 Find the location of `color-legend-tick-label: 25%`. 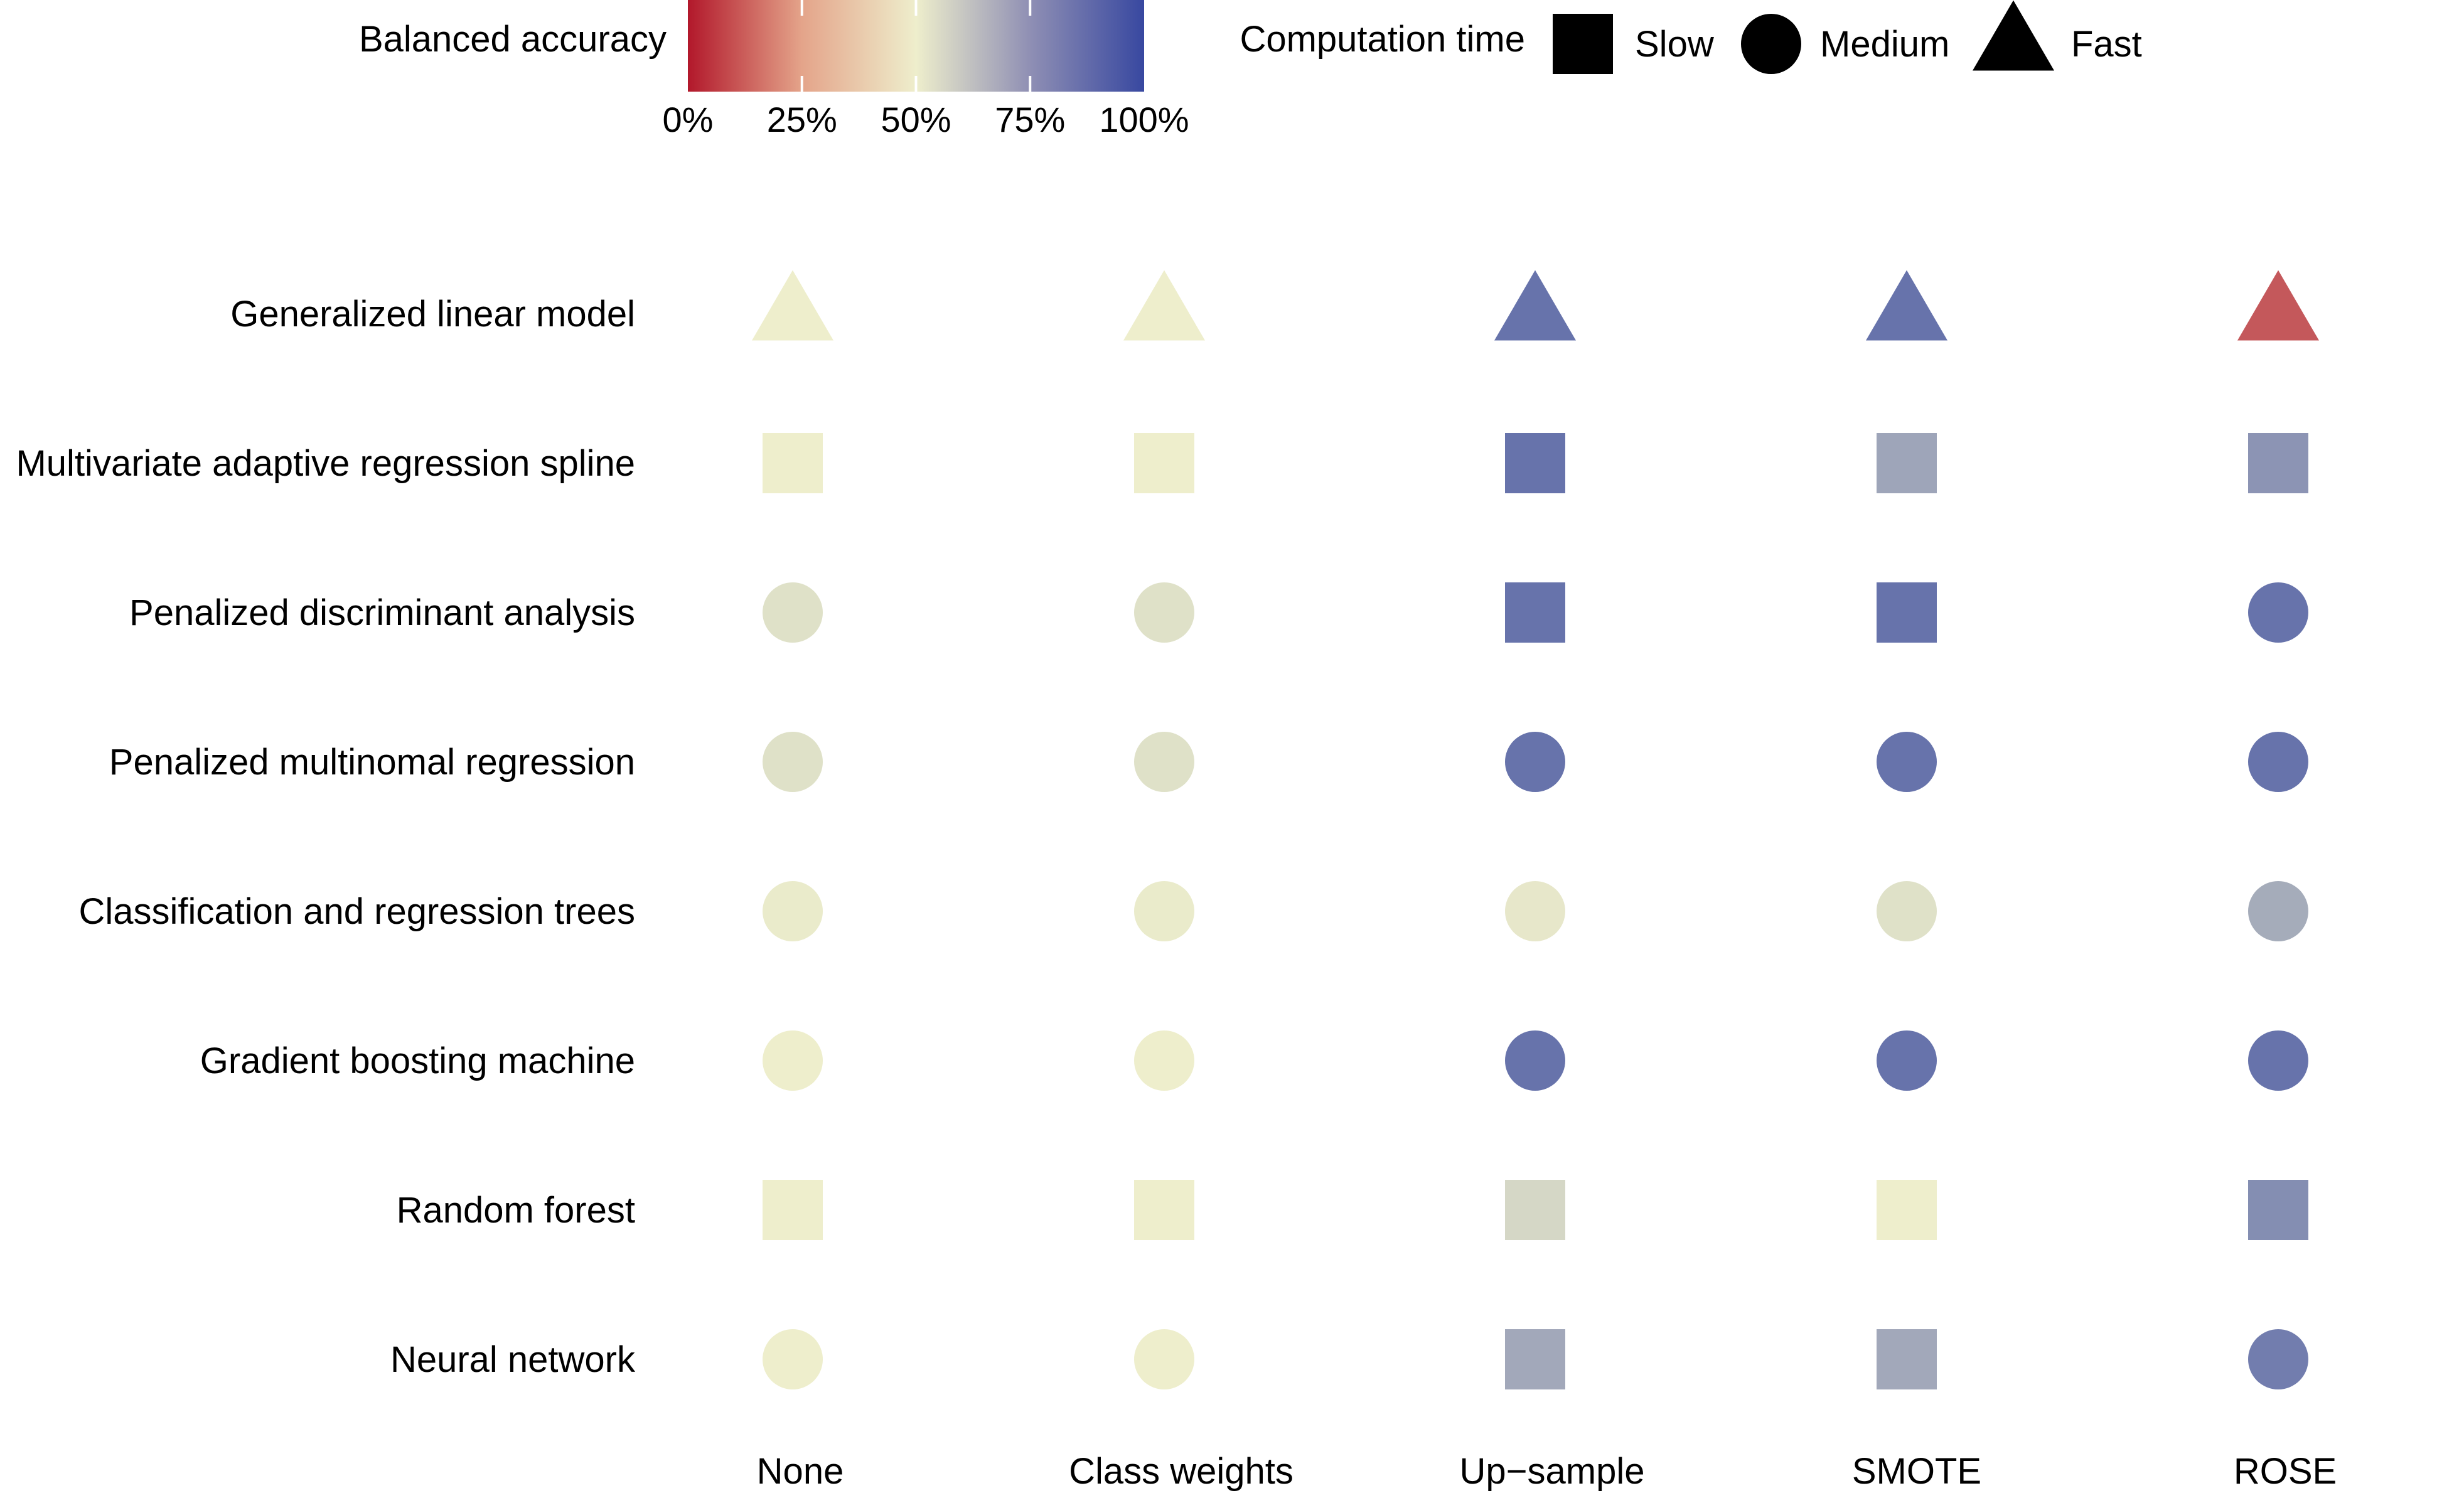

color-legend-tick-label: 25% is located at coordinates (802, 119).